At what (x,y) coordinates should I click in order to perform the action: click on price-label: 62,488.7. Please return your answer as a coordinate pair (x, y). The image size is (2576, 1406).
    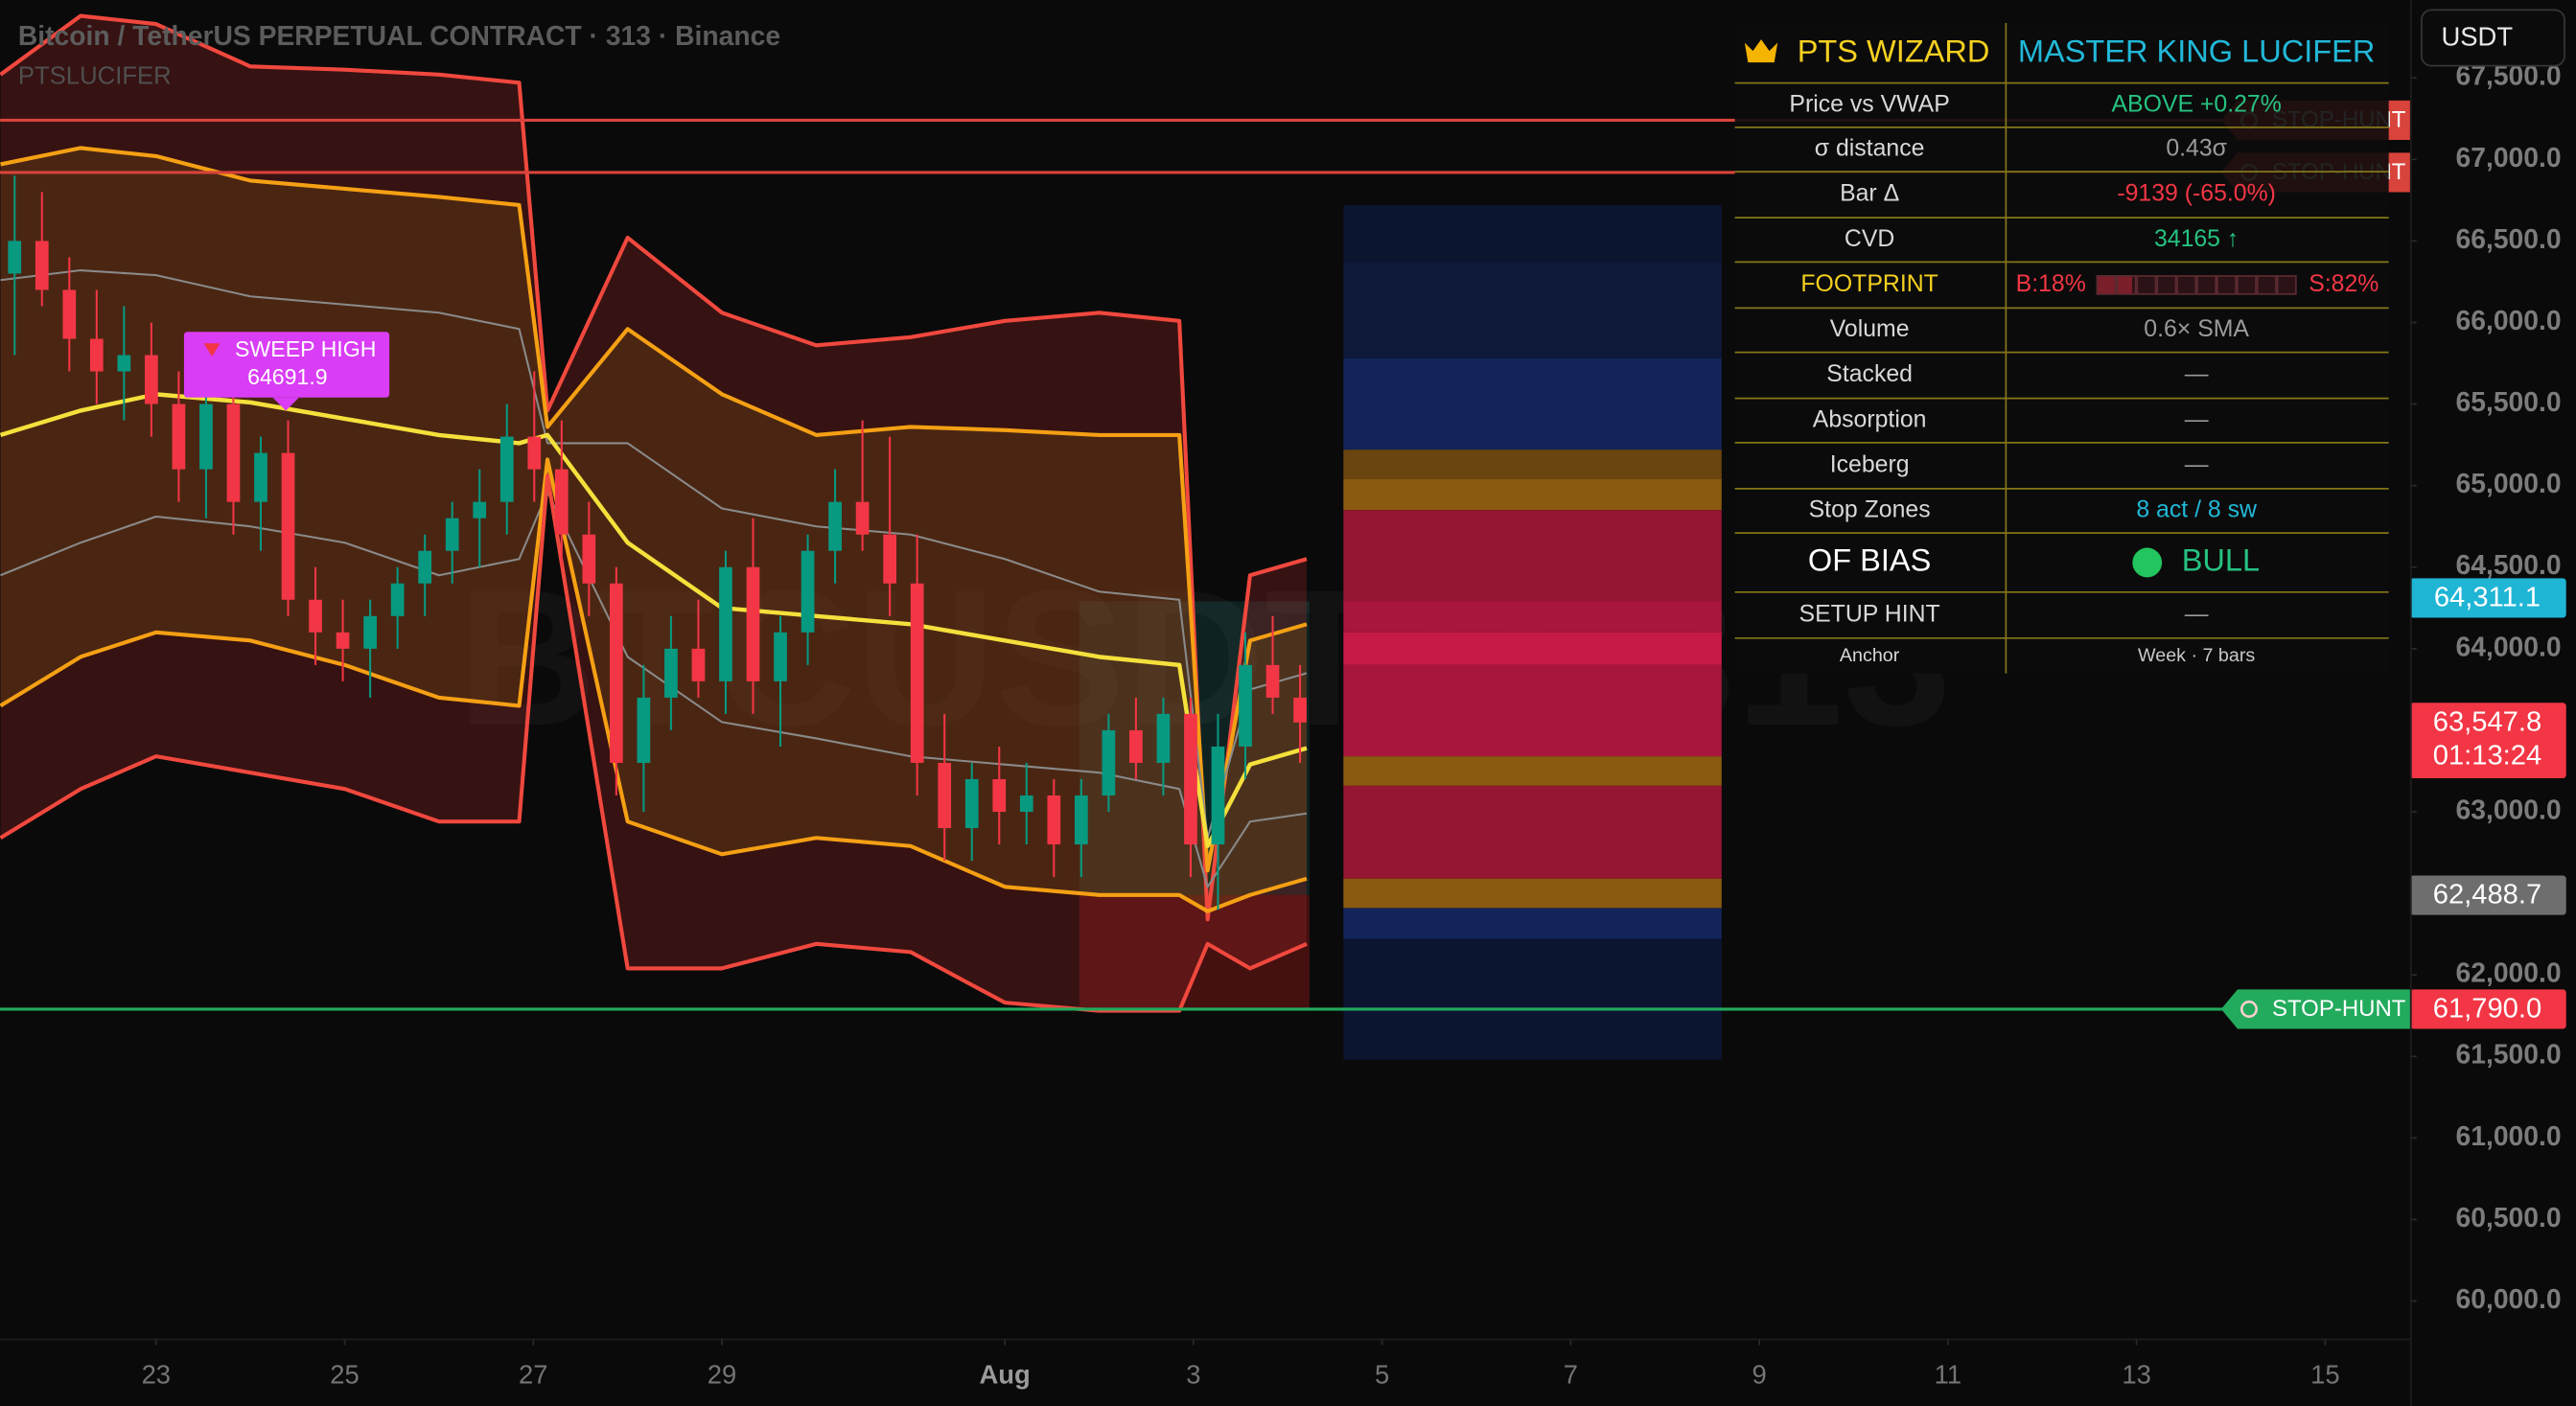
    Looking at the image, I should click on (2487, 895).